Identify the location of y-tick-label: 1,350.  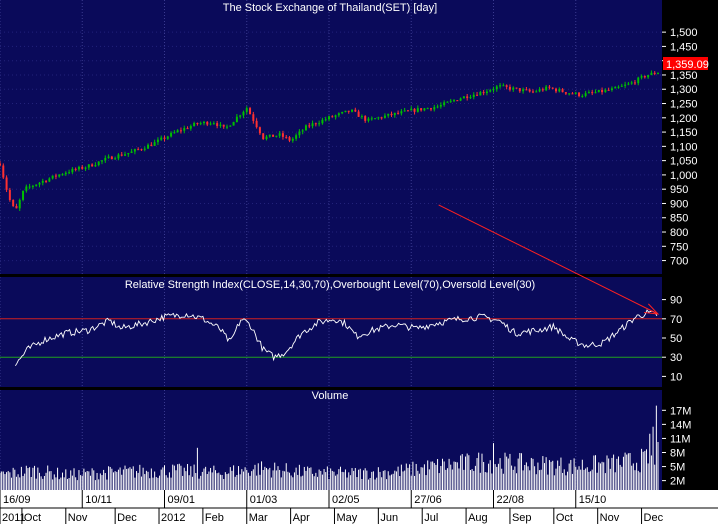
(684, 76).